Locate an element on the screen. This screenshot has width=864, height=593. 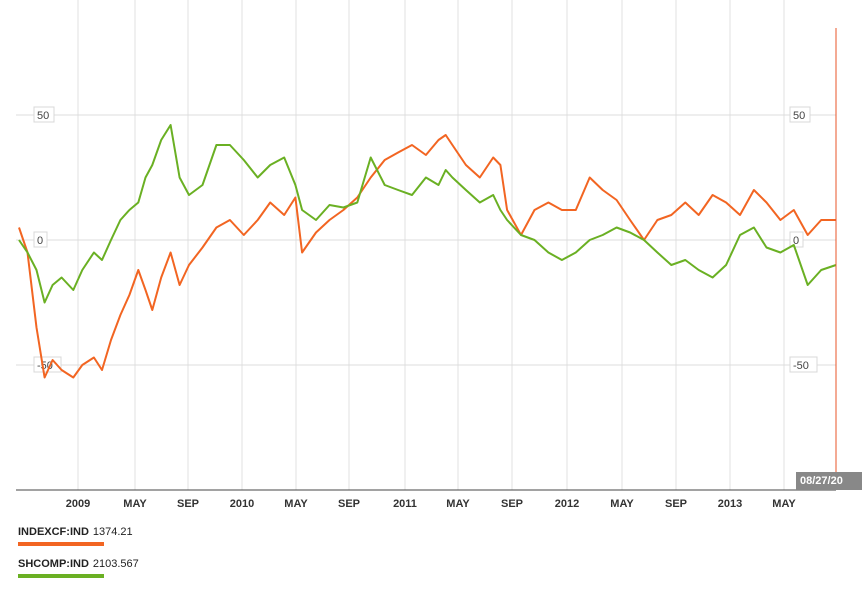
legend-item-indexcf: INDEXCF:IND 1374.21 is located at coordinates (75, 536).